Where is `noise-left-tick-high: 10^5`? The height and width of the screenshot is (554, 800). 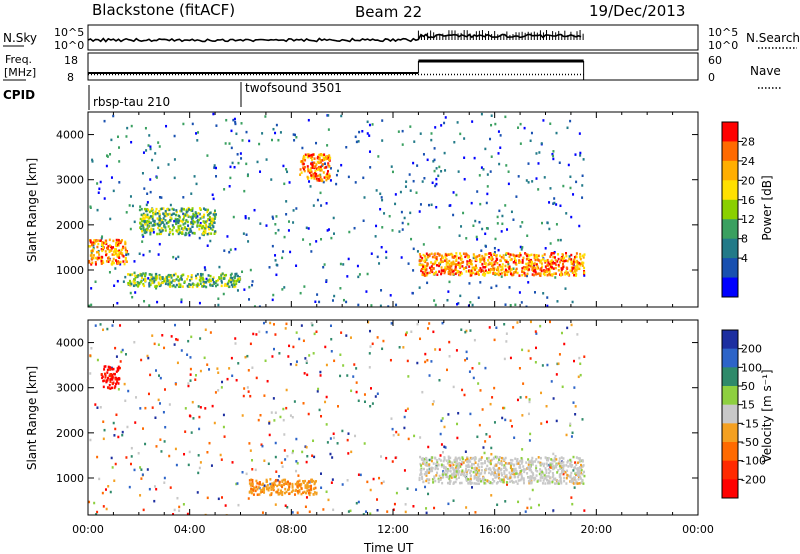 noise-left-tick-high: 10^5 is located at coordinates (69, 32).